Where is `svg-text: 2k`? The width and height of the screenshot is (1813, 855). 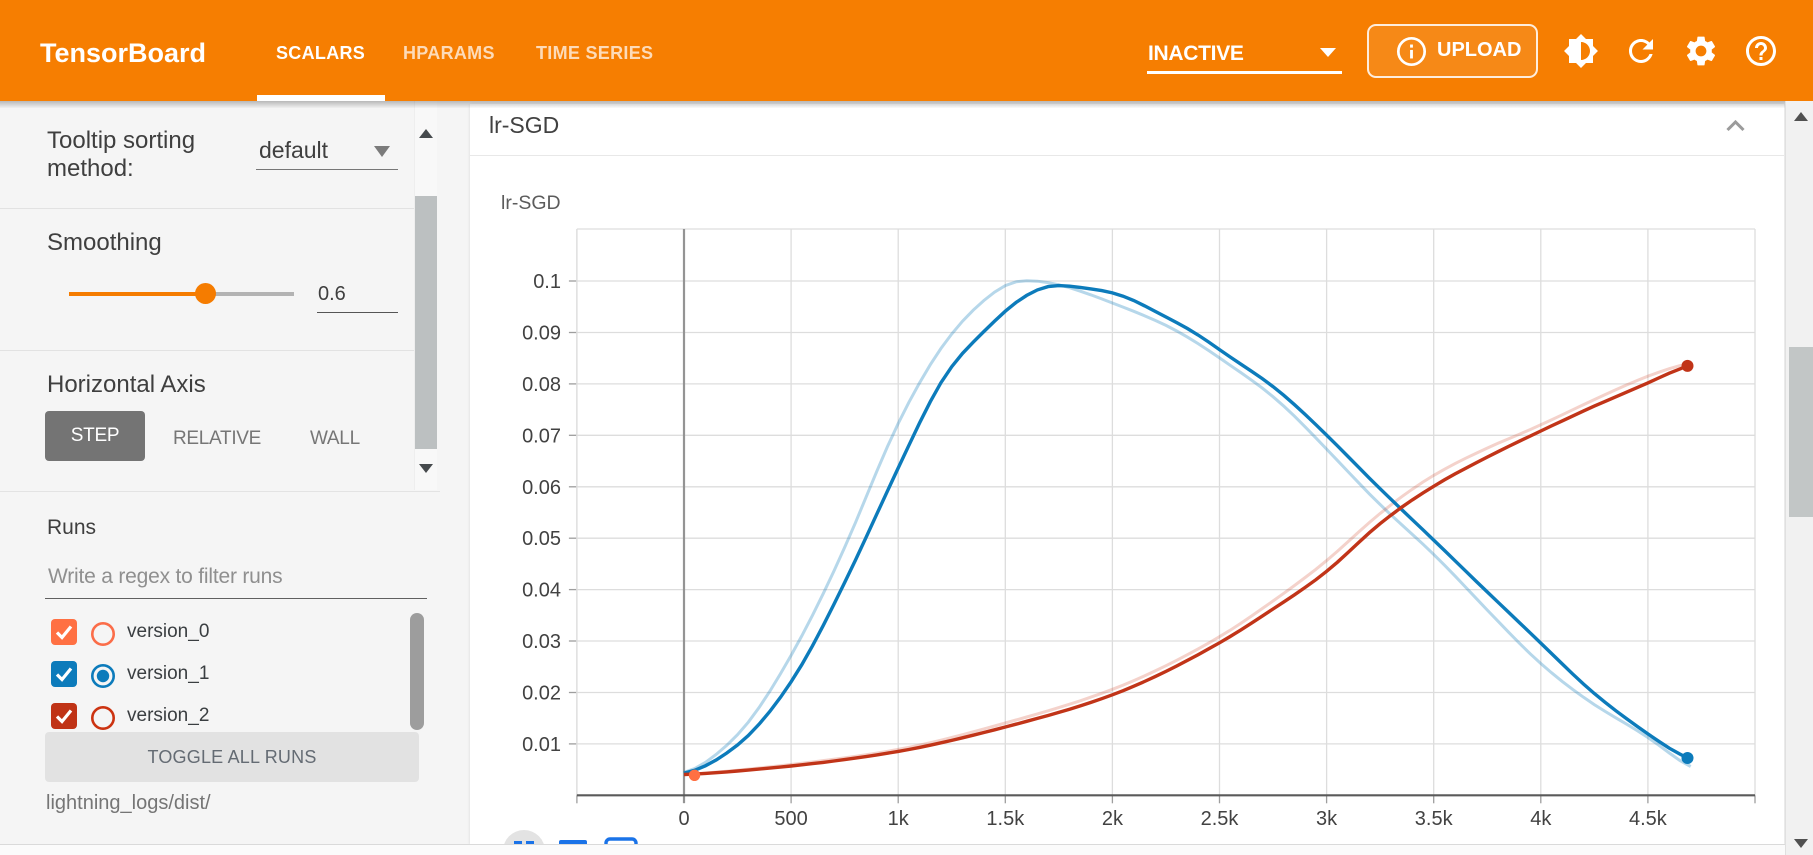 svg-text: 2k is located at coordinates (1113, 819).